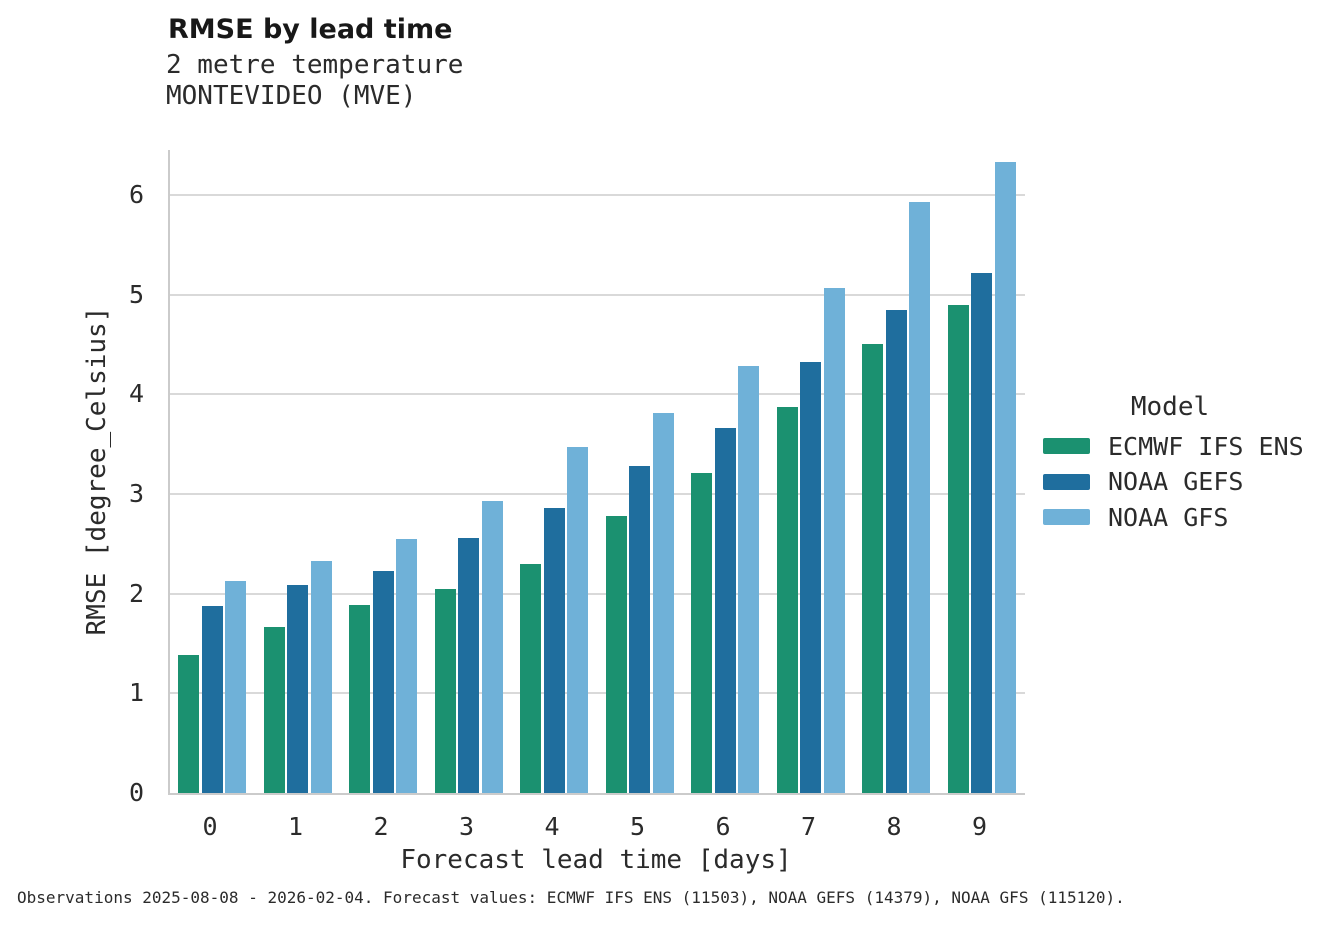  What do you see at coordinates (383, 682) in the screenshot?
I see `bar-noaa-gefs-day2` at bounding box center [383, 682].